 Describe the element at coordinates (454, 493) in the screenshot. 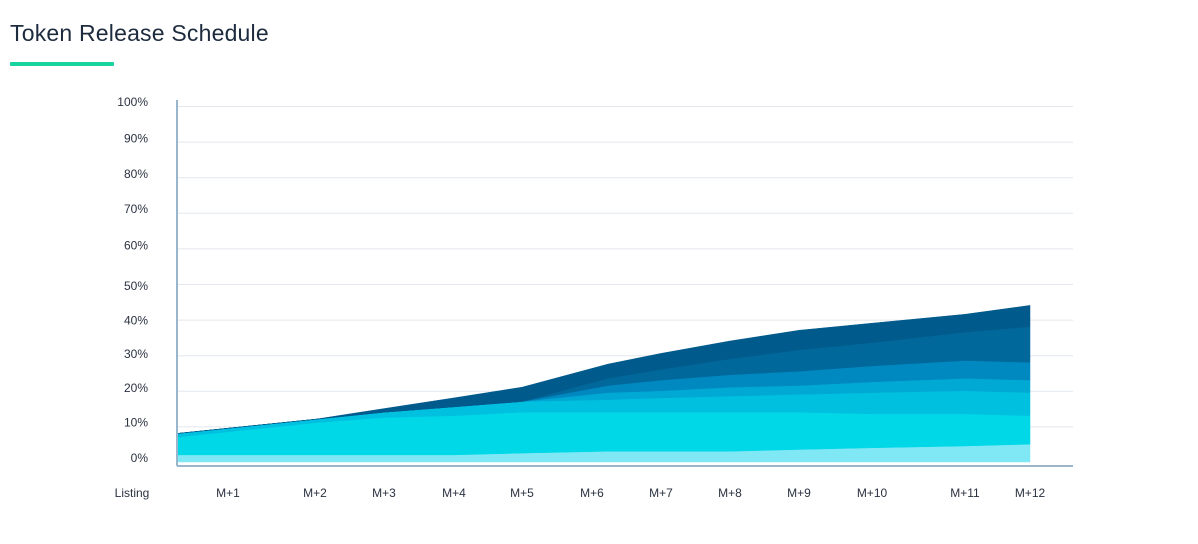

I see `x-tick-label: M+4` at that location.